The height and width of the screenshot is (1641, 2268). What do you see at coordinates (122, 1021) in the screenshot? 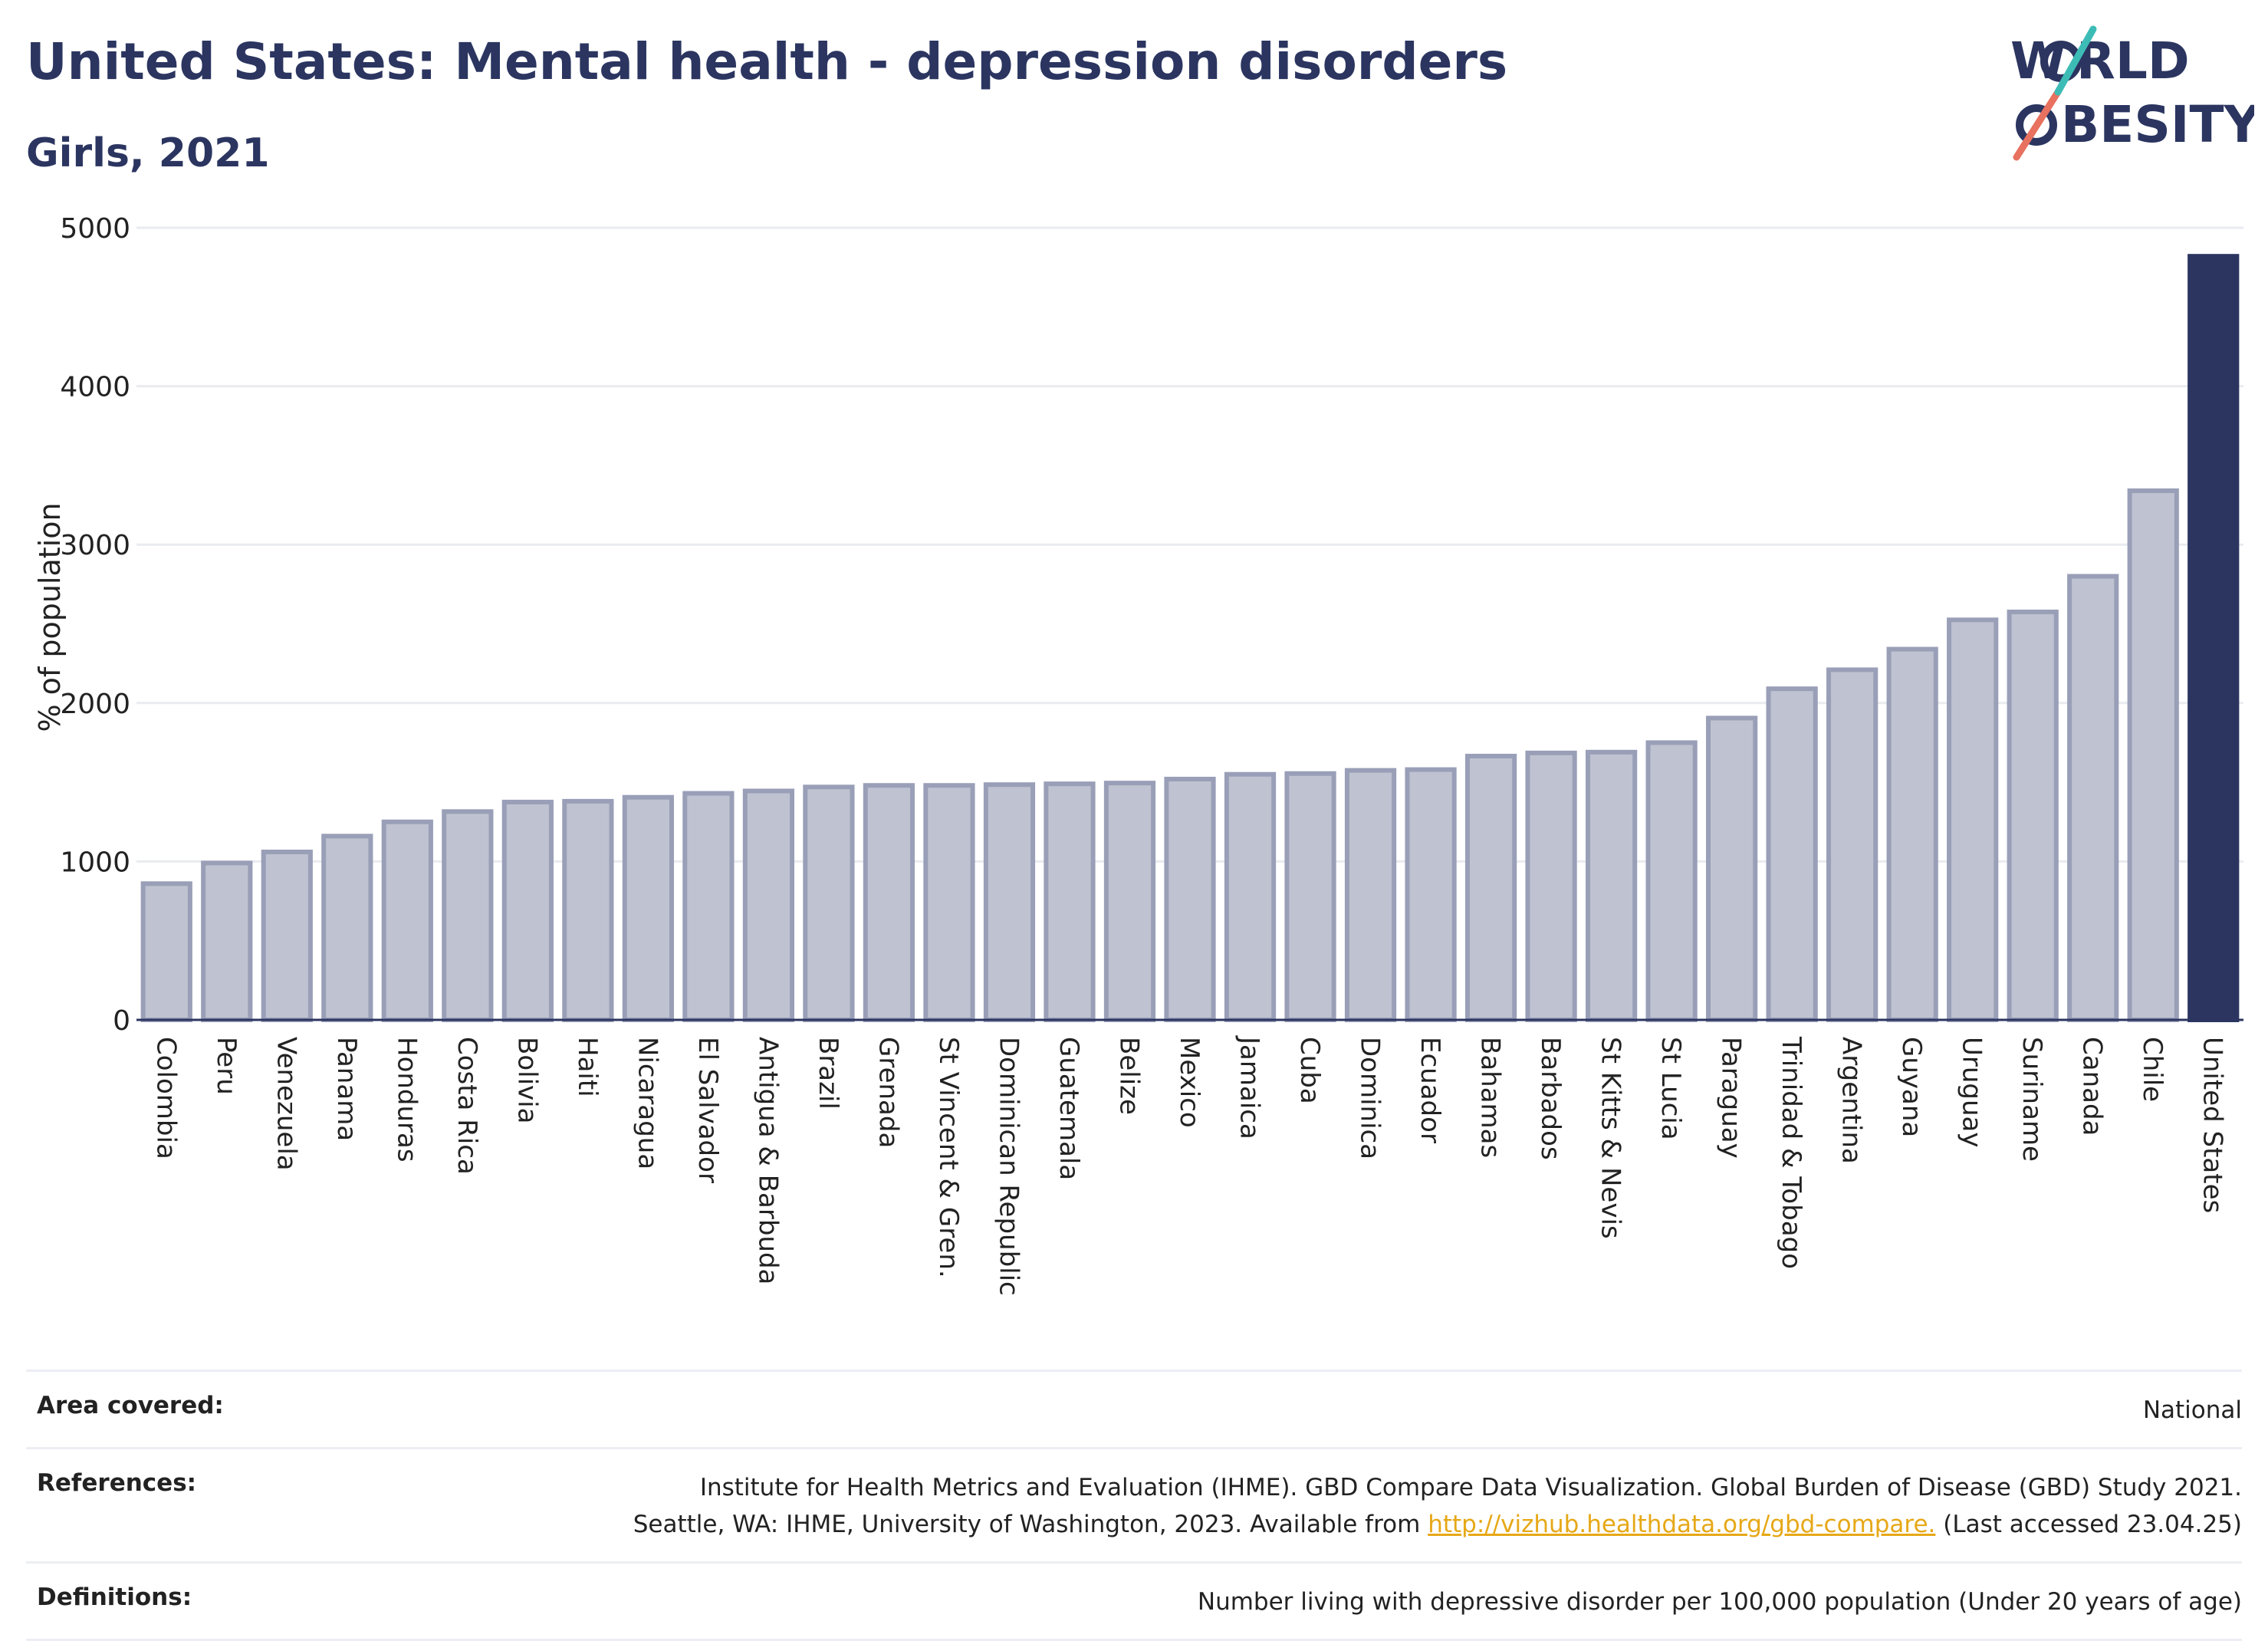
I see `y-tick-label: 0` at bounding box center [122, 1021].